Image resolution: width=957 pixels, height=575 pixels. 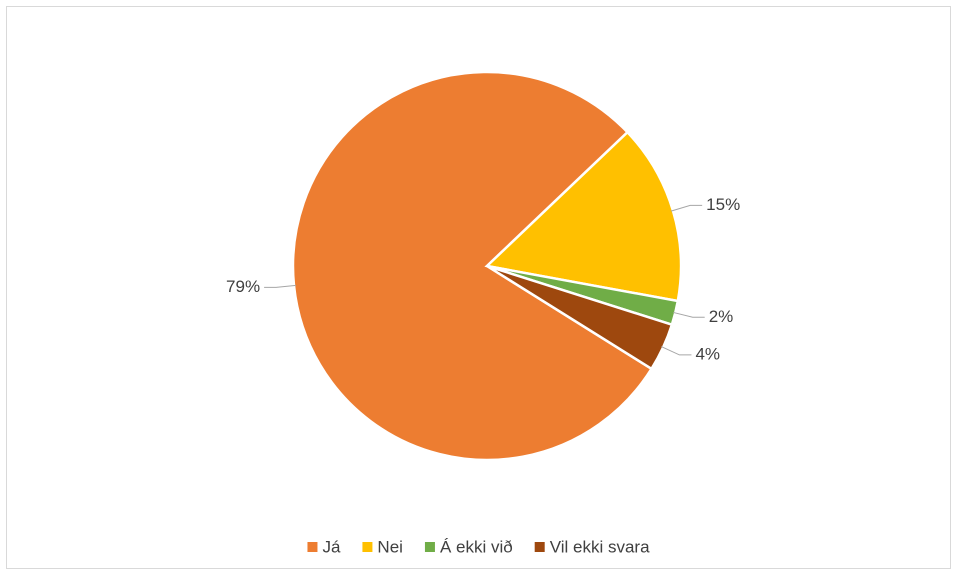 I want to click on legend: Já Nei Á ekki við Vil ekki svara, so click(x=478, y=546).